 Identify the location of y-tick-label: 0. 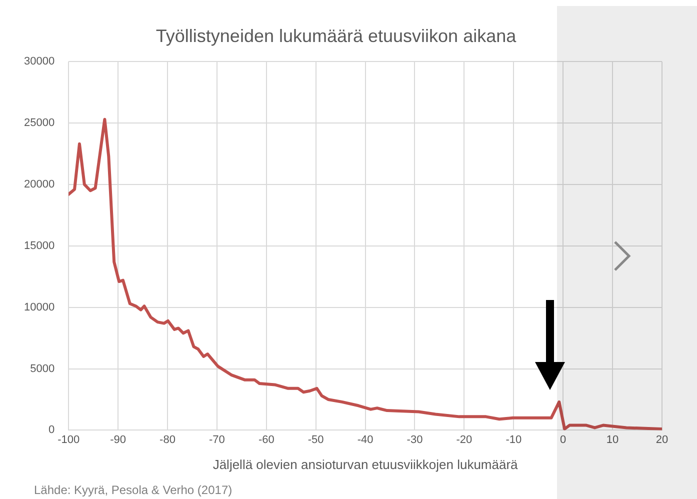
(51, 430).